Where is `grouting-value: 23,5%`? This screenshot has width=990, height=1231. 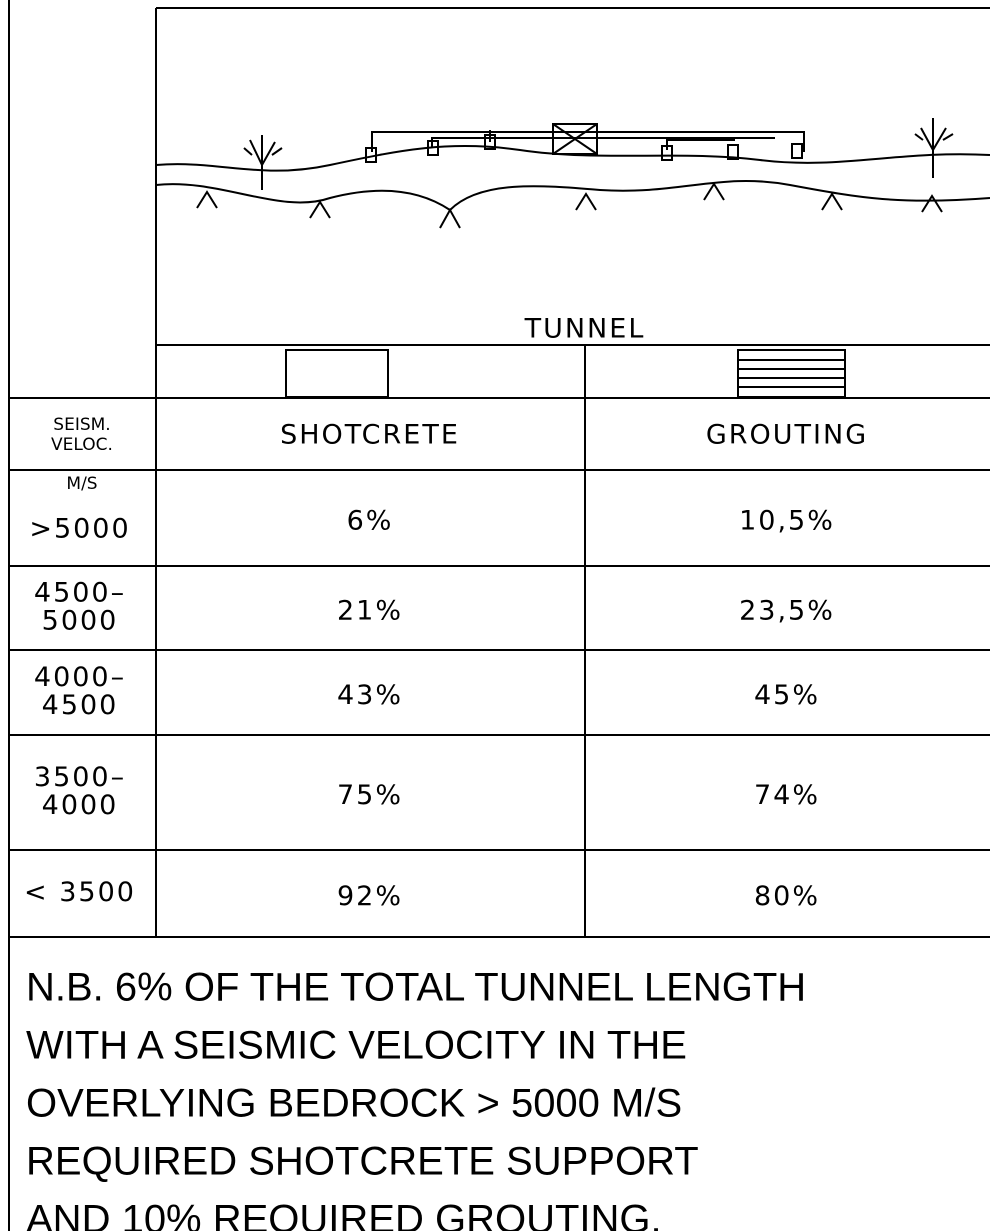 grouting-value: 23,5% is located at coordinates (787, 611).